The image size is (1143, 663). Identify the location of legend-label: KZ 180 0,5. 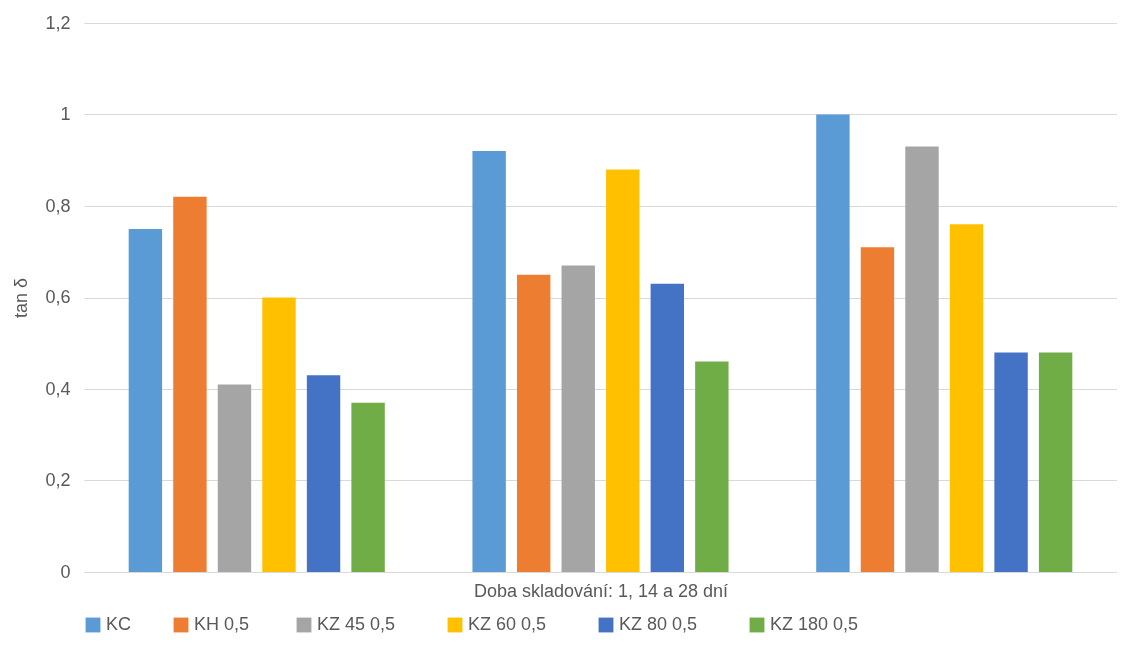
(814, 624).